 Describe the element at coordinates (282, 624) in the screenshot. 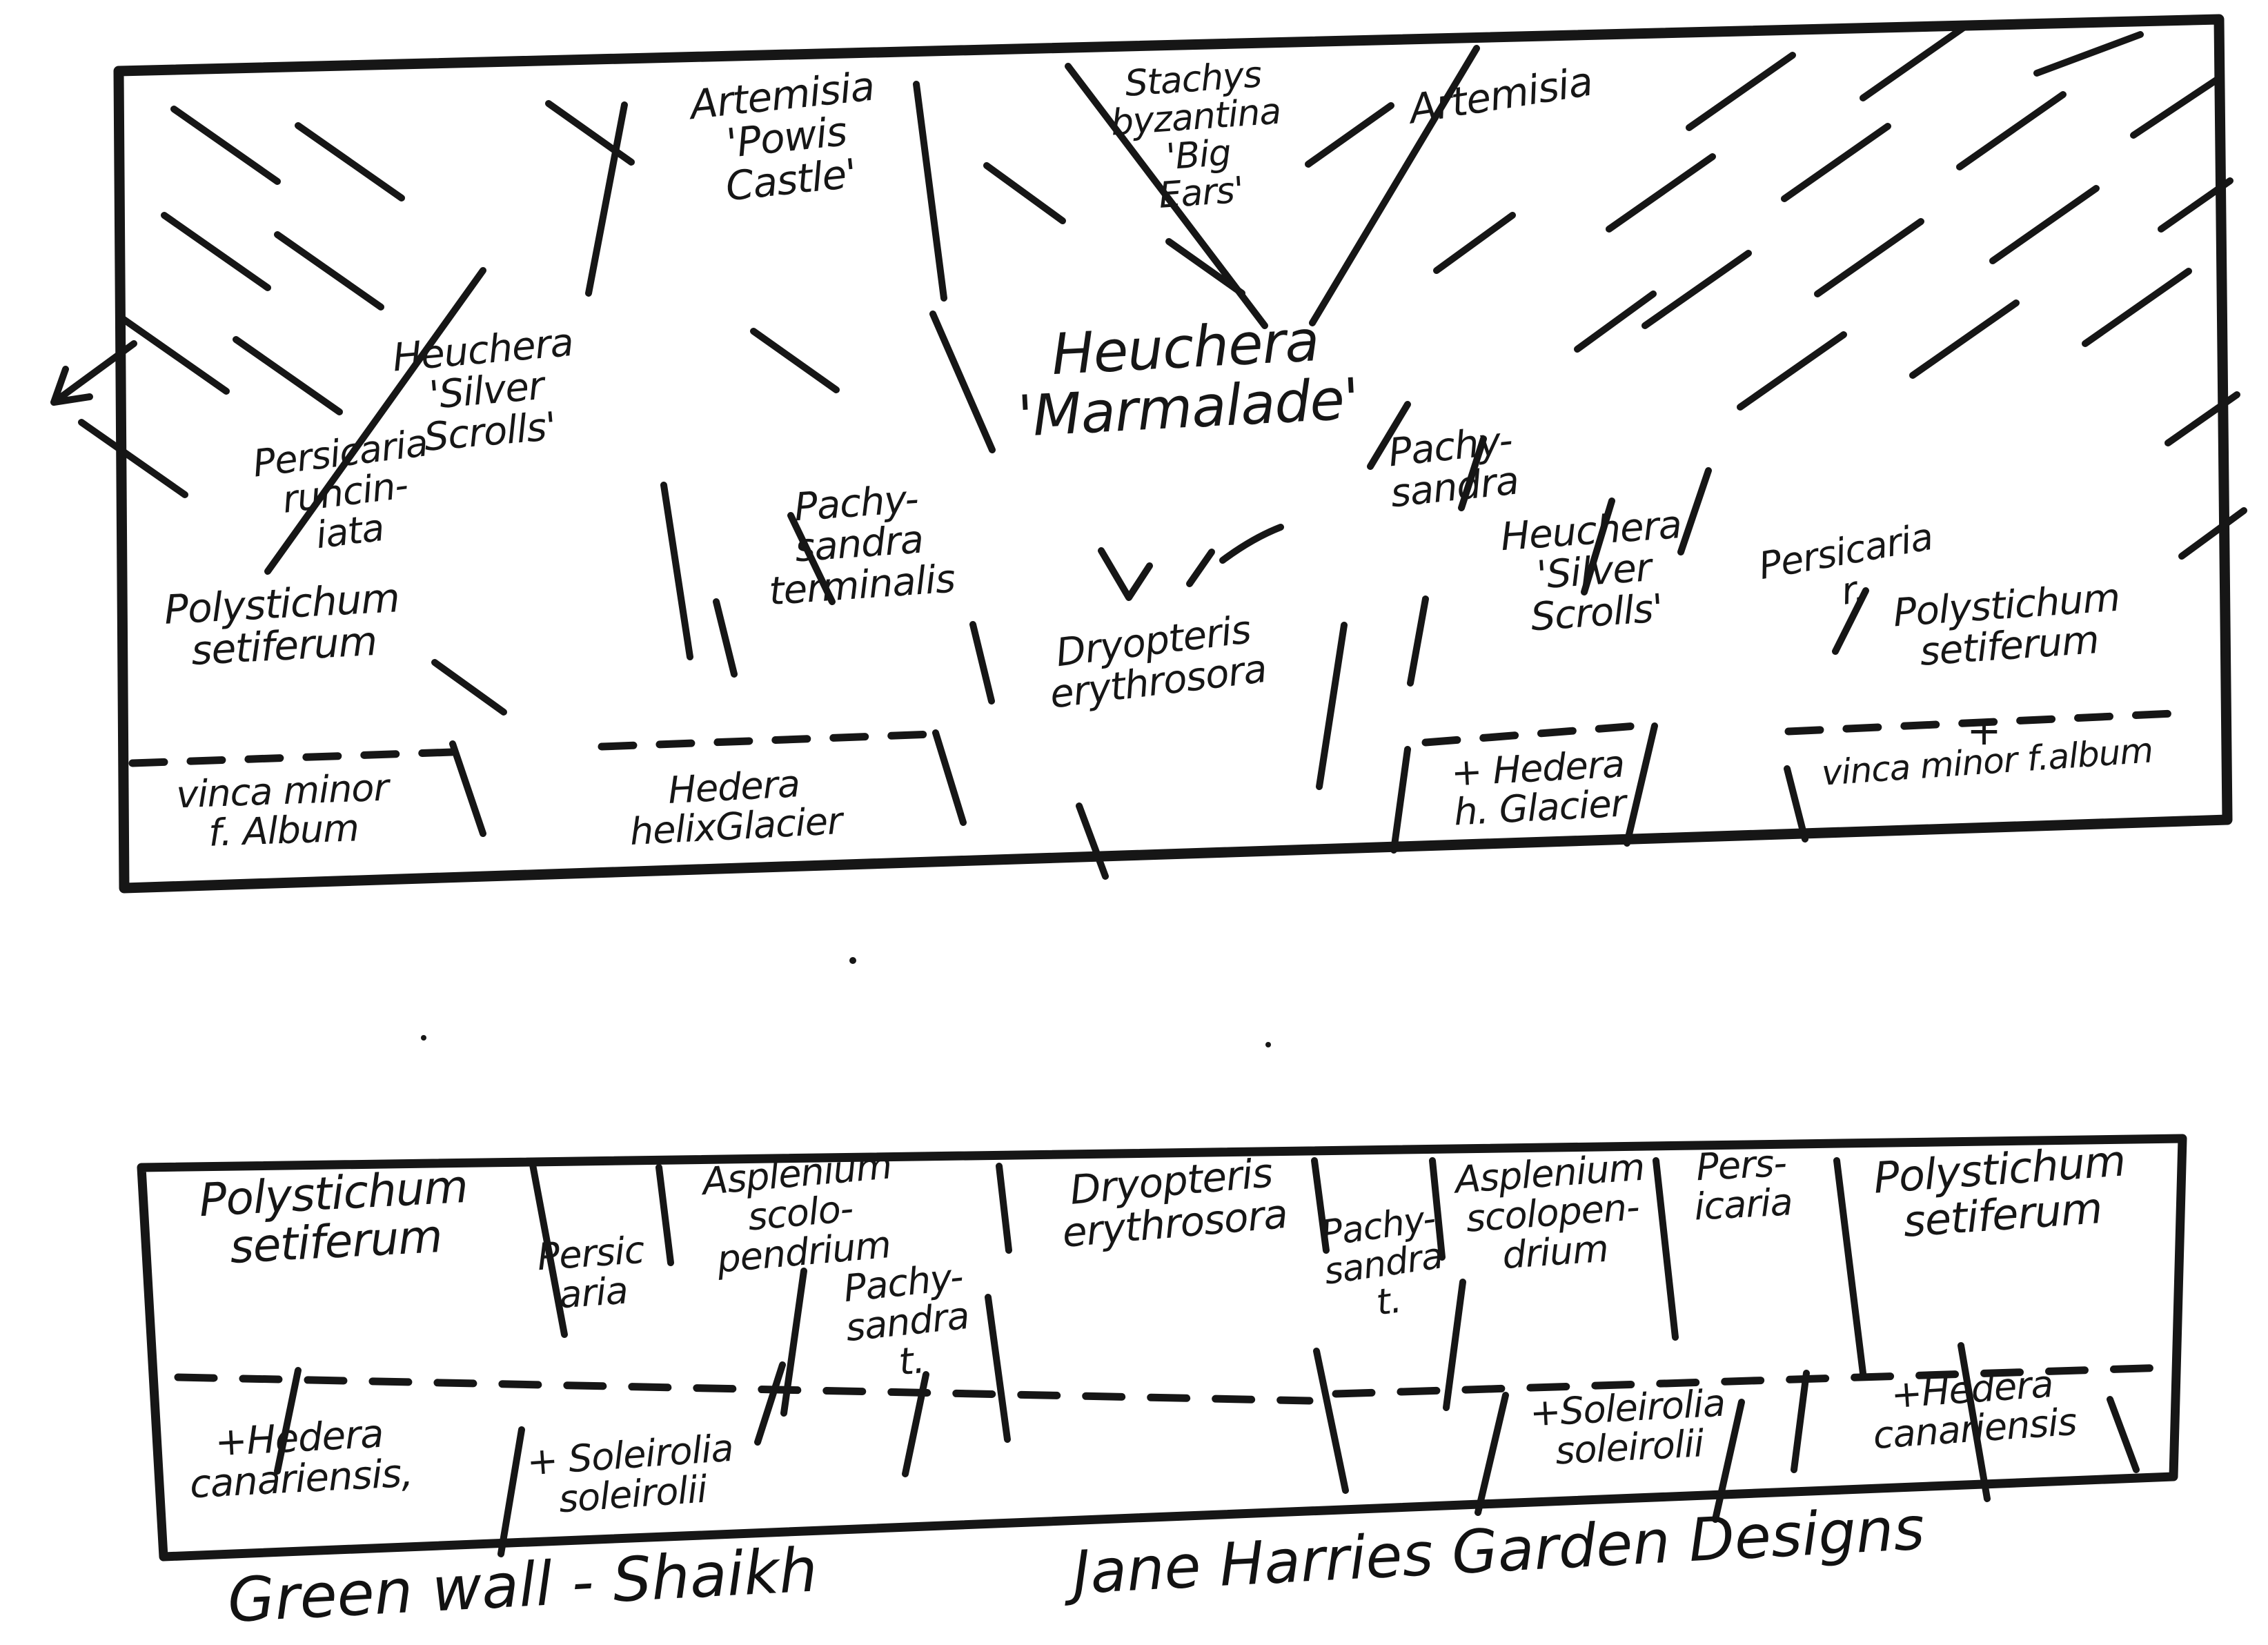

I see `plant-label-polystichum-setiferum-left: Polystichum setiferum` at that location.